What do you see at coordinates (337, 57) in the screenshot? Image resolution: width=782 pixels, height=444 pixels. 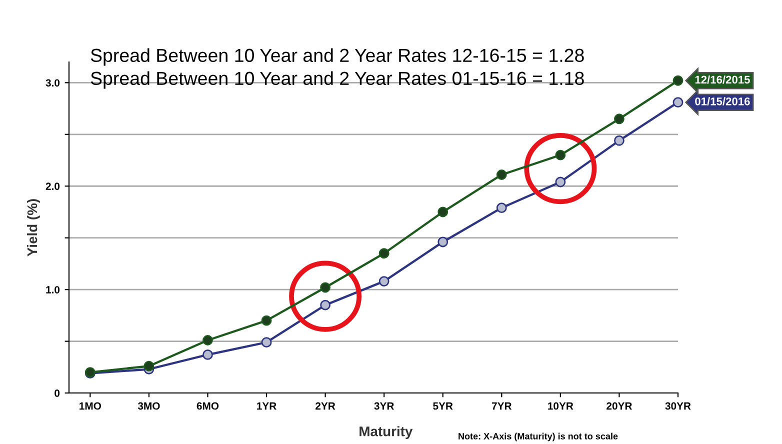 I see `annotation: Spread Between 10 Year and 2 Year Rates 12-16-15 = 1.28` at bounding box center [337, 57].